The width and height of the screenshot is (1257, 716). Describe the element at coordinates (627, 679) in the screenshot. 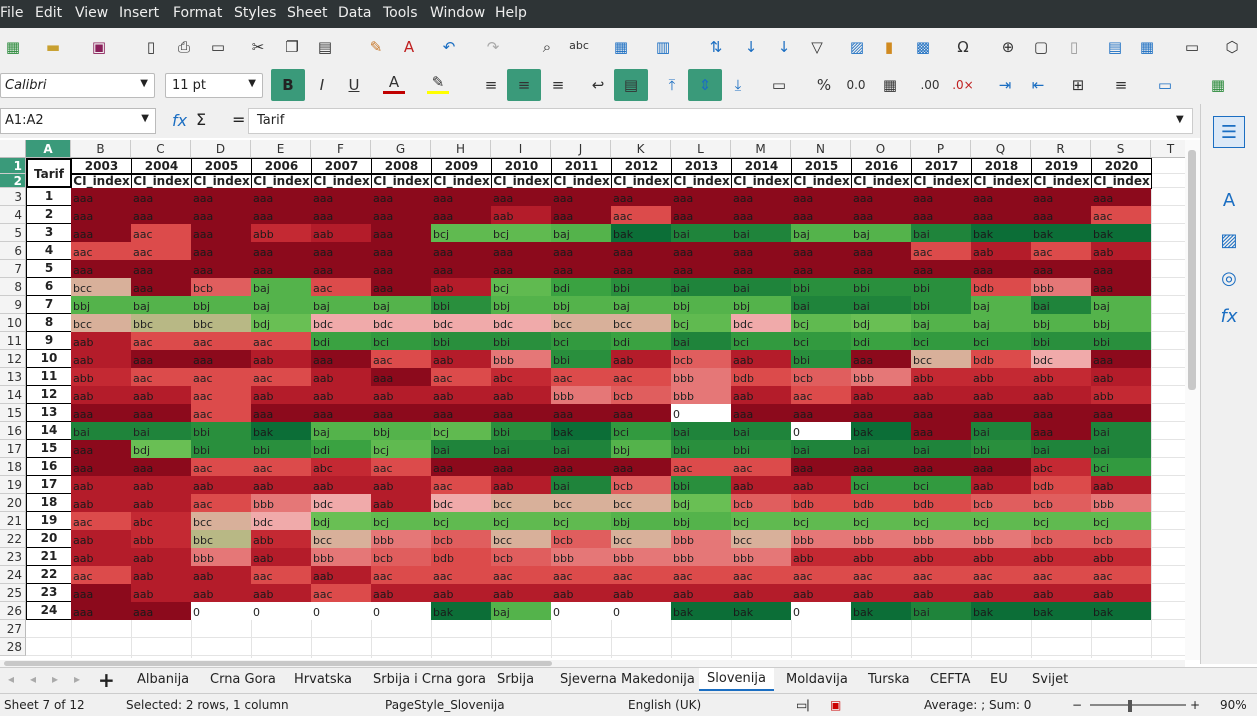

I see `sheet-tab-sjeverna-makedonija: Sjeverna Makedonija` at that location.